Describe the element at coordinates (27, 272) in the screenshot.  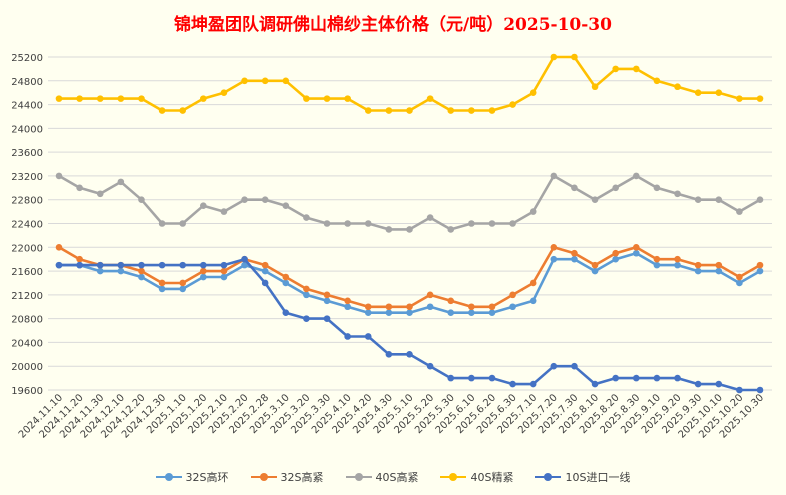
I see `y-tick-label: 21600` at that location.